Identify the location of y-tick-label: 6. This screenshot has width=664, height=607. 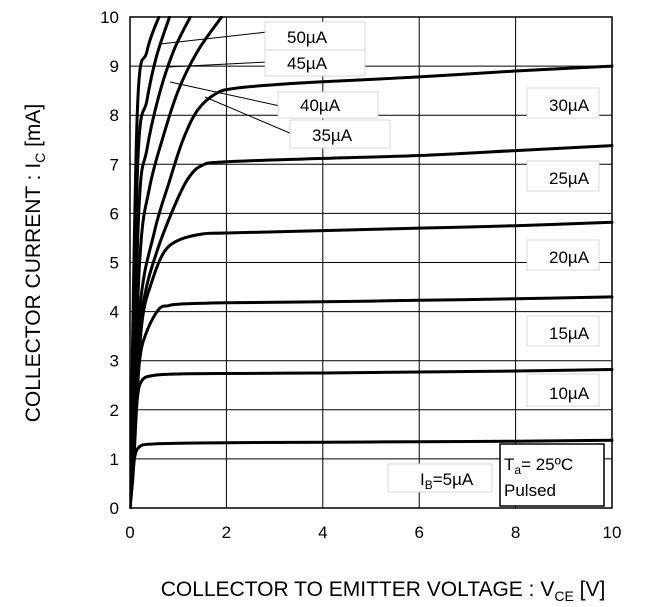
(114, 213).